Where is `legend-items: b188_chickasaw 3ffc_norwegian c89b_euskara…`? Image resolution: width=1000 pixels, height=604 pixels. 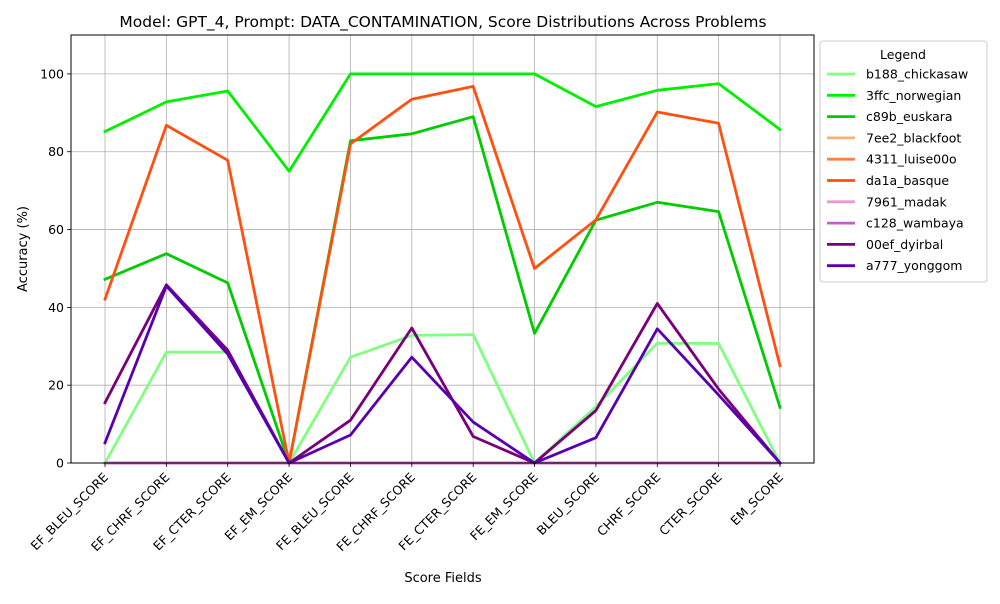
legend-items: b188_chickasaw 3ffc_norwegian c89b_euskara… is located at coordinates (897, 170).